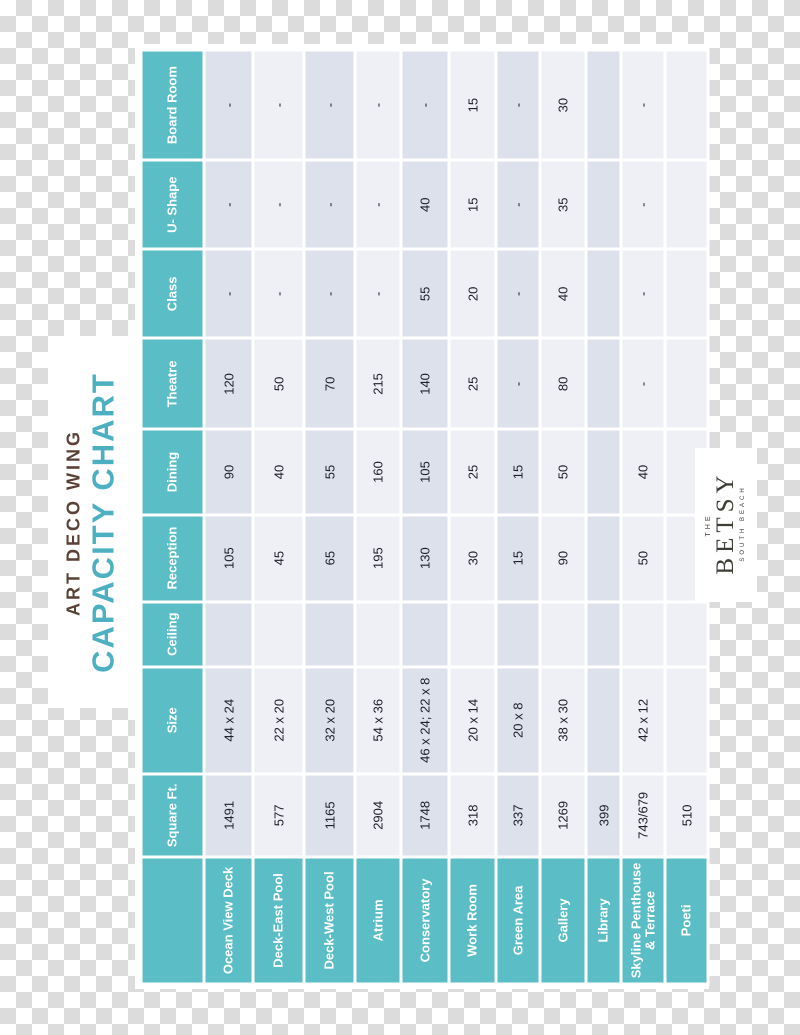 The image size is (800, 1035). I want to click on table-cell: 45, so click(278, 557).